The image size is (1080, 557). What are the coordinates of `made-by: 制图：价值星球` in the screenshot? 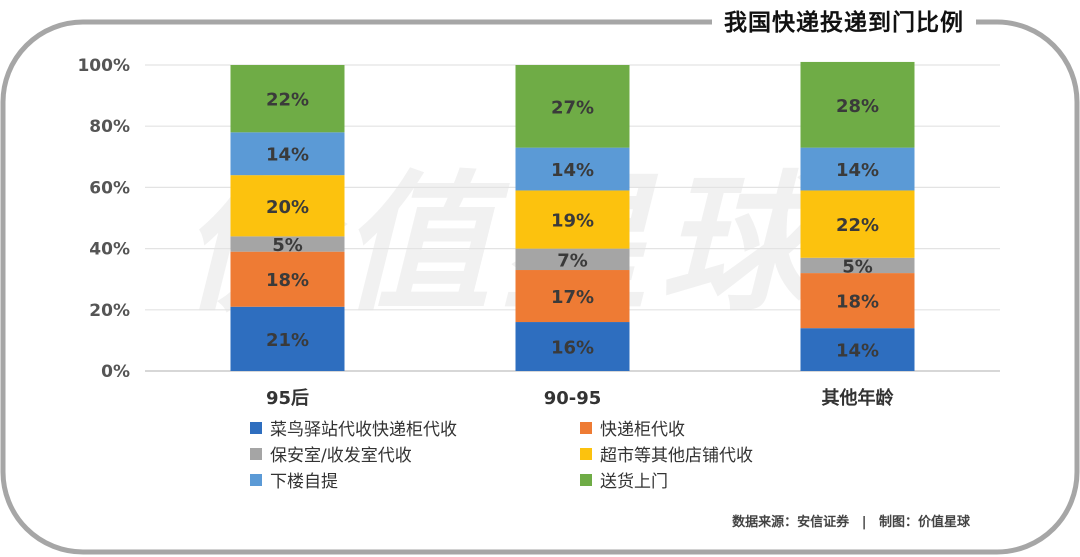 It's located at (924, 522).